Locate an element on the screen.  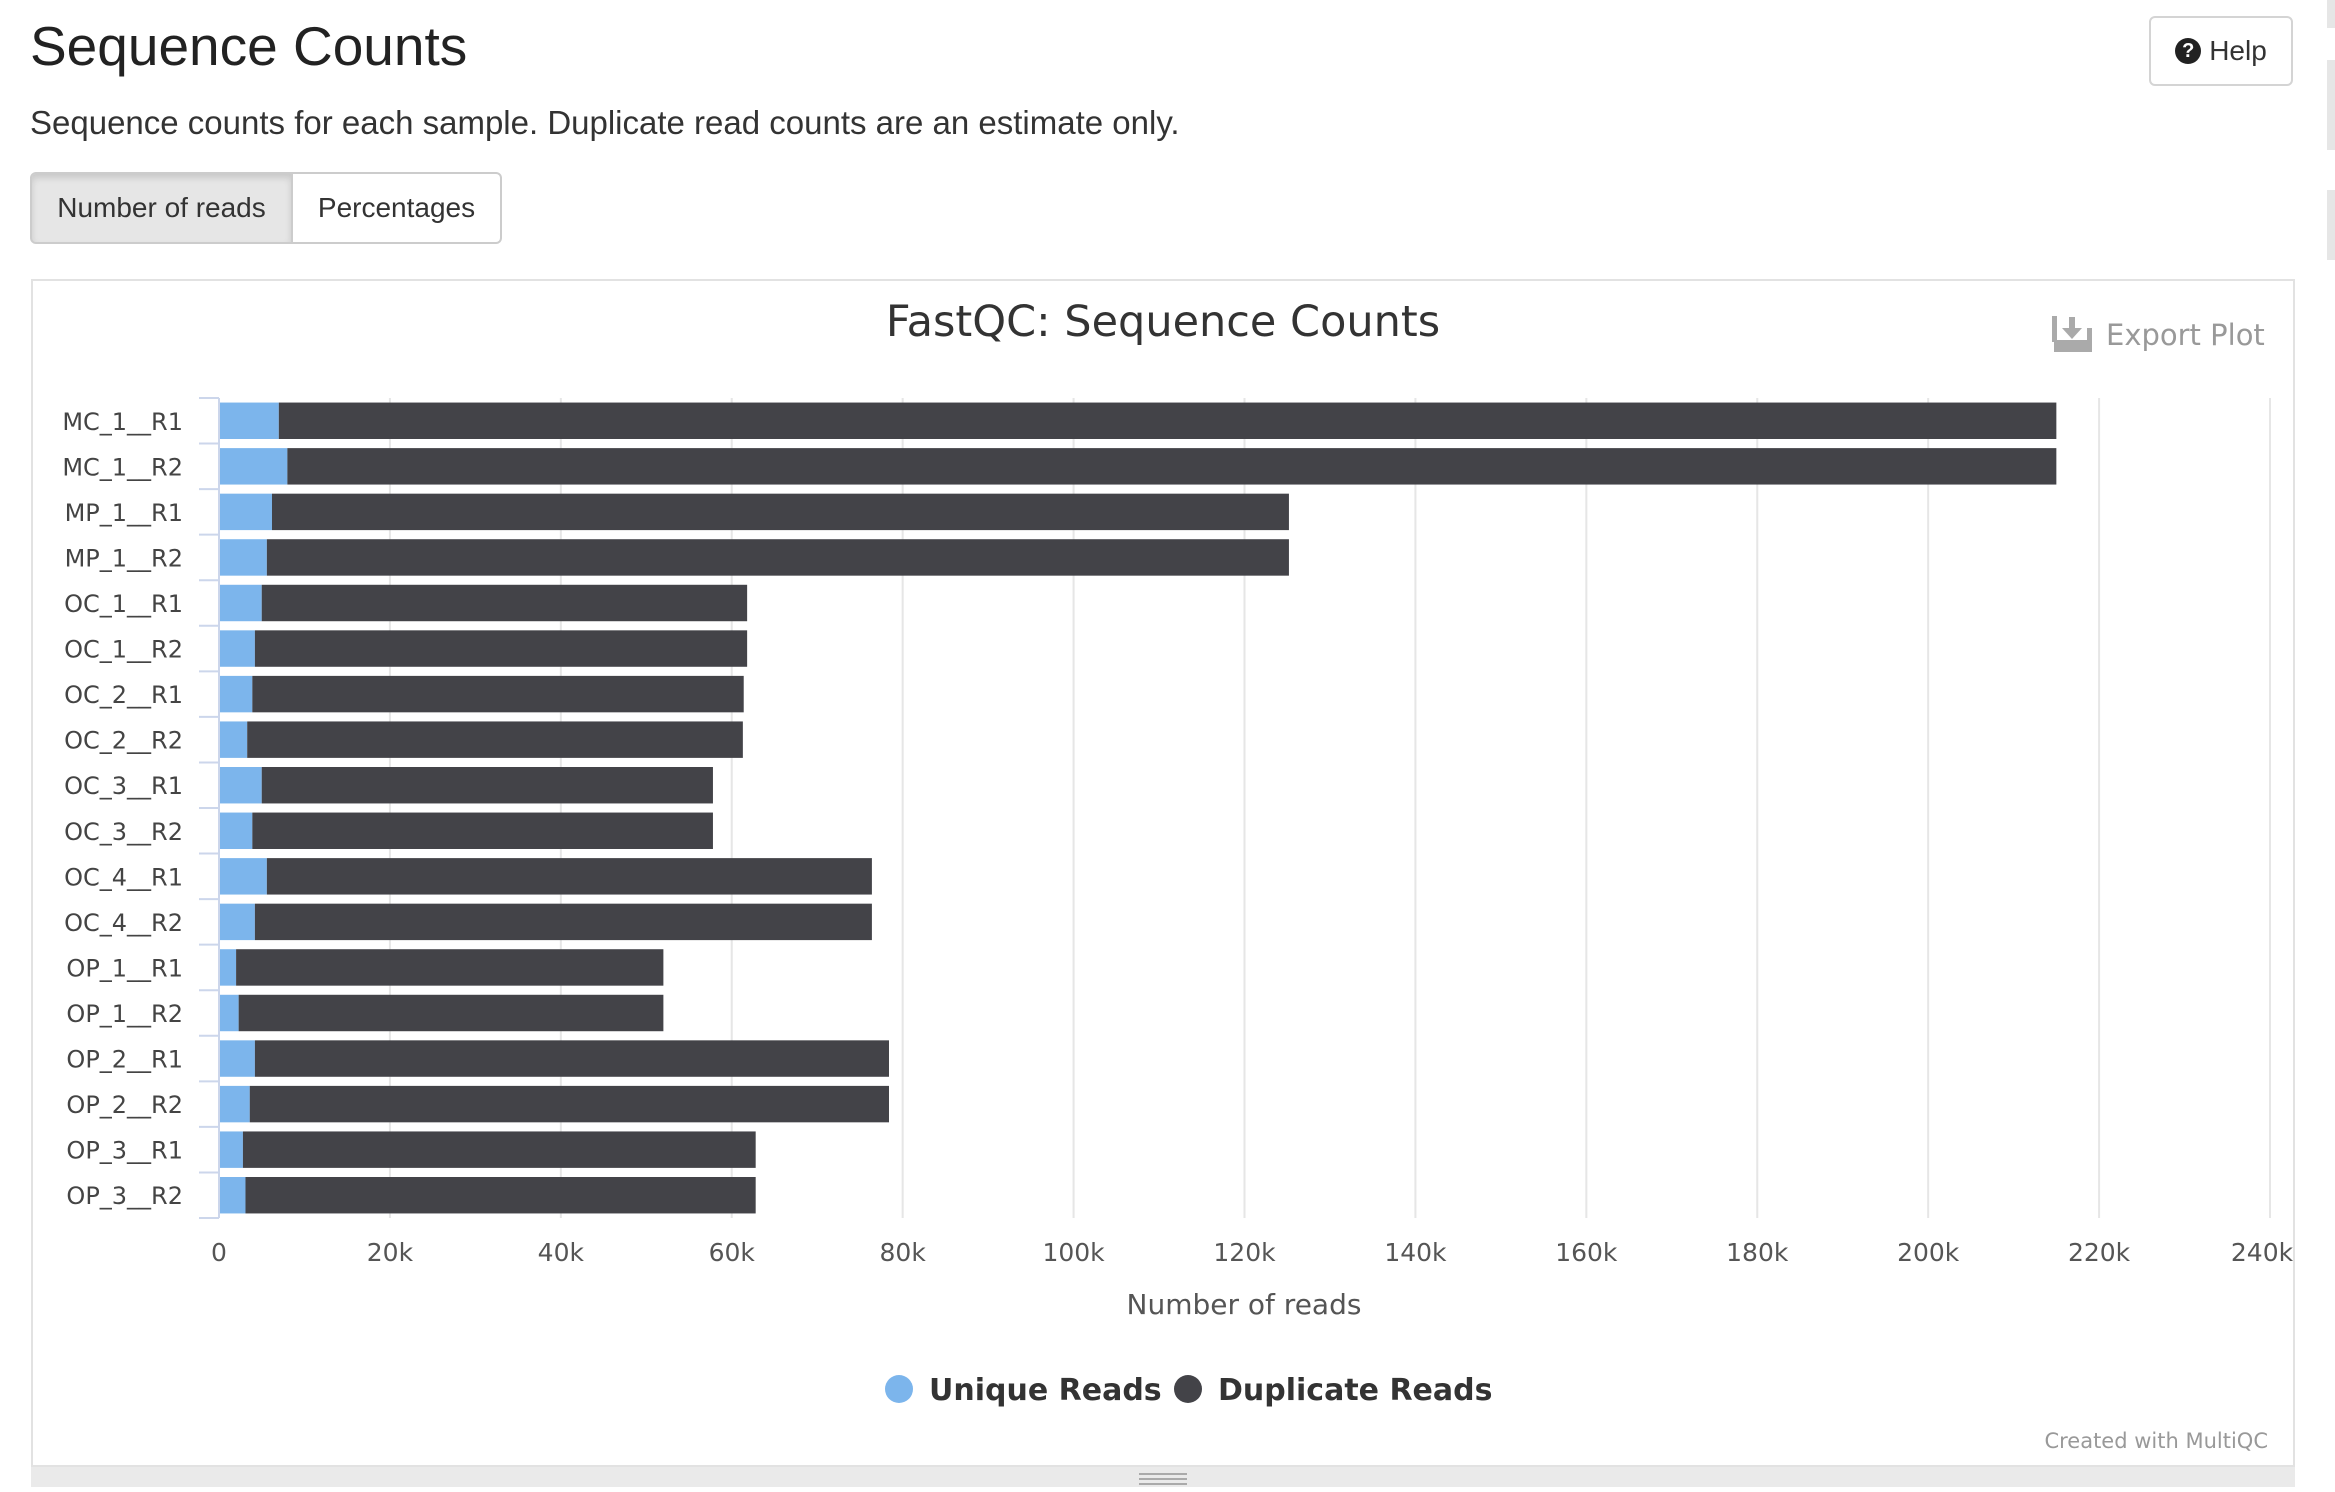
category-label: OC_2__R1 is located at coordinates (123, 695).